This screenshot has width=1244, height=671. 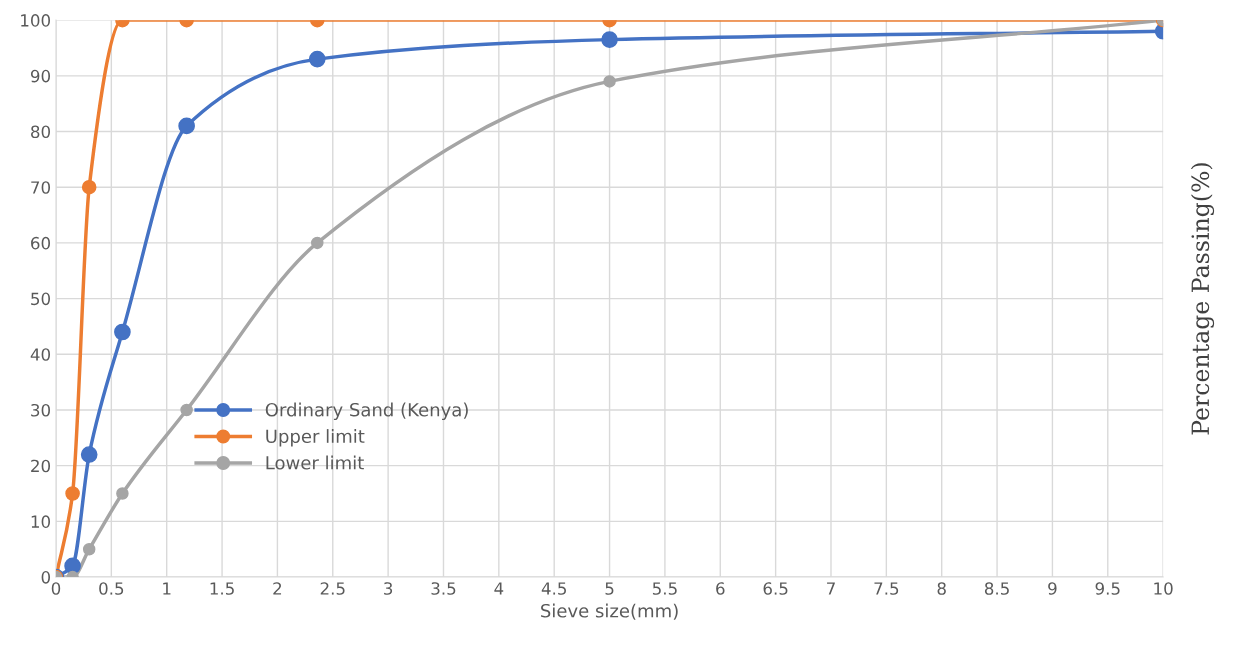 I want to click on y-tick-label: 100, so click(x=36, y=20).